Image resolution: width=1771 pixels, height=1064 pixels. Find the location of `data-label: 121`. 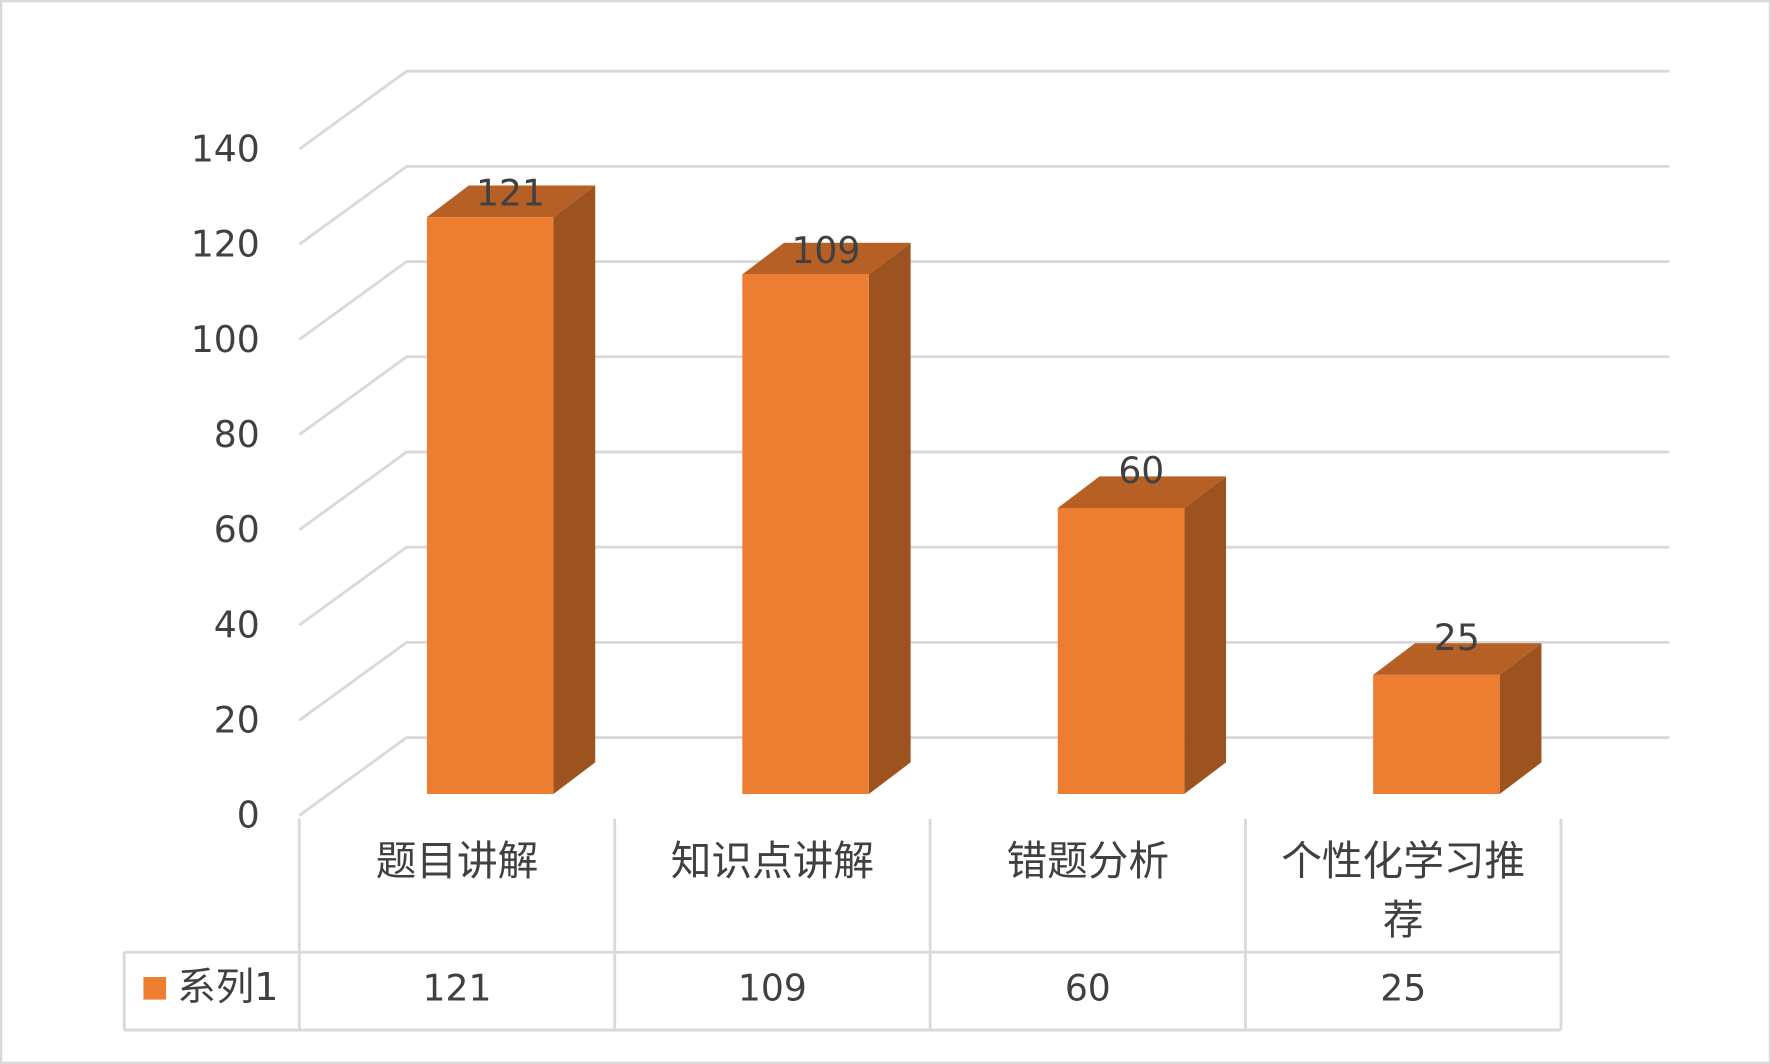

data-label: 121 is located at coordinates (510, 193).